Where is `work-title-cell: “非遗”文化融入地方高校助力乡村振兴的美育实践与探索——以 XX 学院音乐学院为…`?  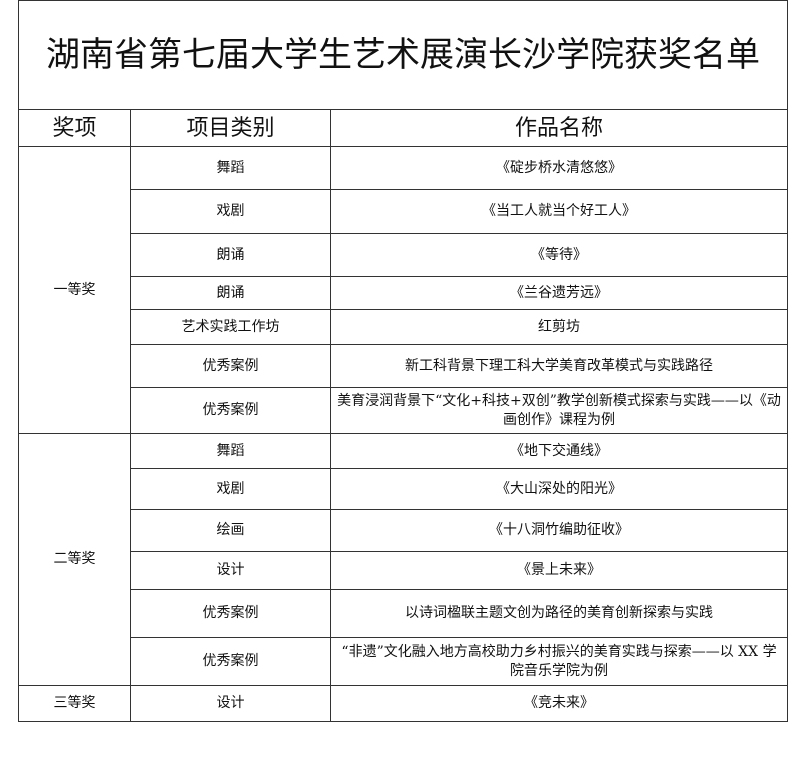 work-title-cell: “非遗”文化融入地方高校助力乡村振兴的美育实践与探索——以 XX 学院音乐学院为… is located at coordinates (559, 661).